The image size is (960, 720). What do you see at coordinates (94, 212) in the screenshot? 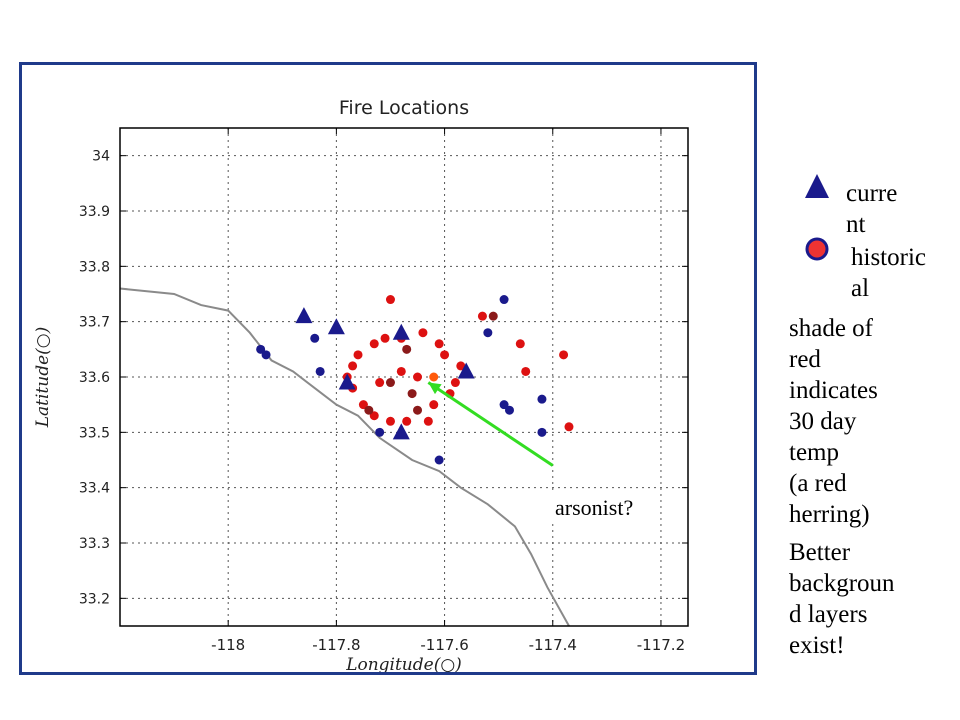
I see `y-tick-label: 33.9` at bounding box center [94, 212].